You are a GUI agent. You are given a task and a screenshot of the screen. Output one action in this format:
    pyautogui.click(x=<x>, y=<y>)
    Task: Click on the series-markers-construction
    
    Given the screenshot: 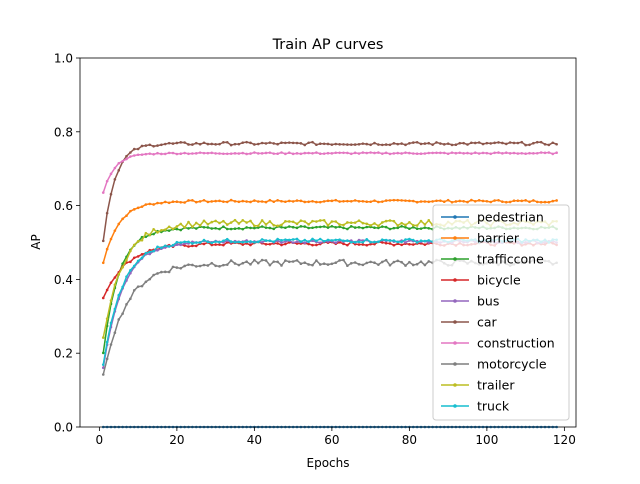 What is the action you would take?
    pyautogui.click(x=329, y=172)
    